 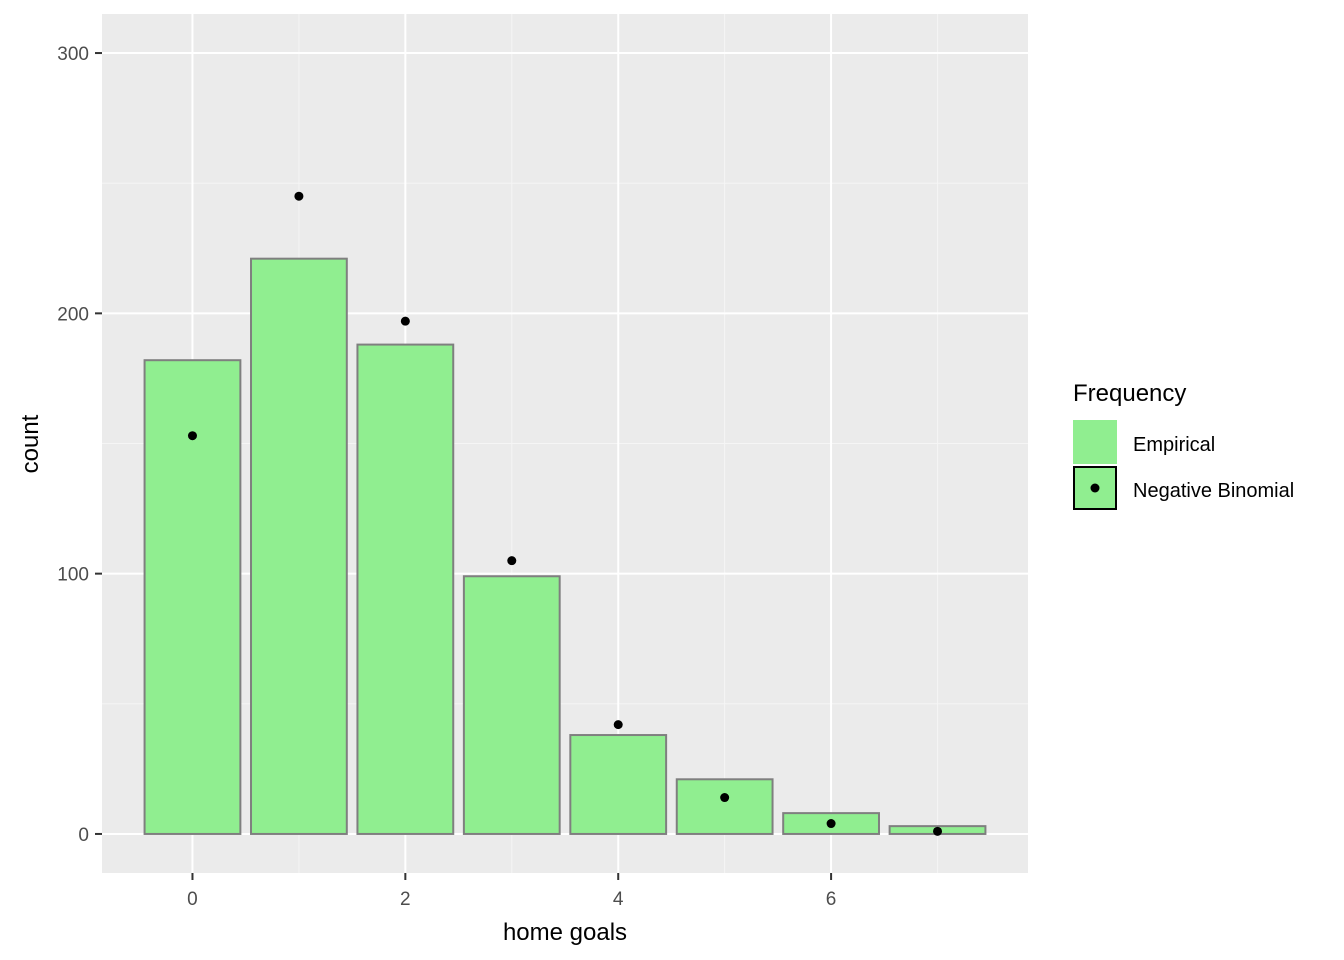 What do you see at coordinates (831, 899) in the screenshot?
I see `x-tick-label: 6` at bounding box center [831, 899].